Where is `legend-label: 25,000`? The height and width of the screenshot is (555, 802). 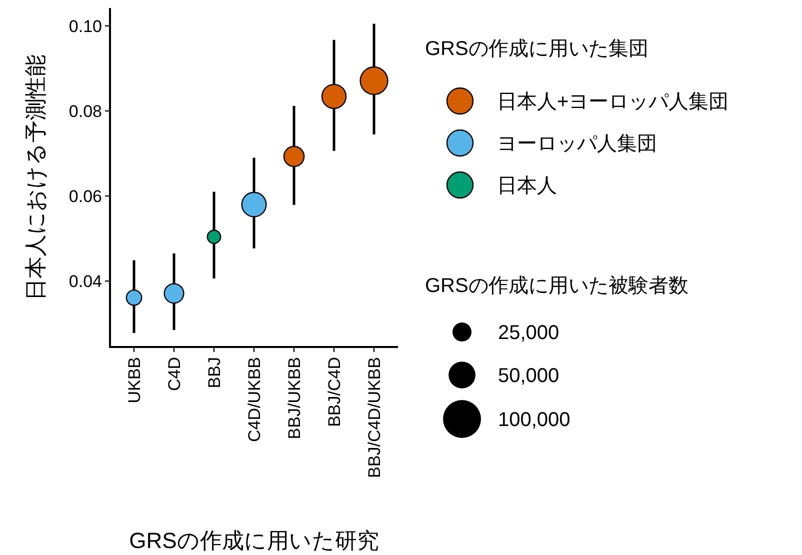 legend-label: 25,000 is located at coordinates (529, 333).